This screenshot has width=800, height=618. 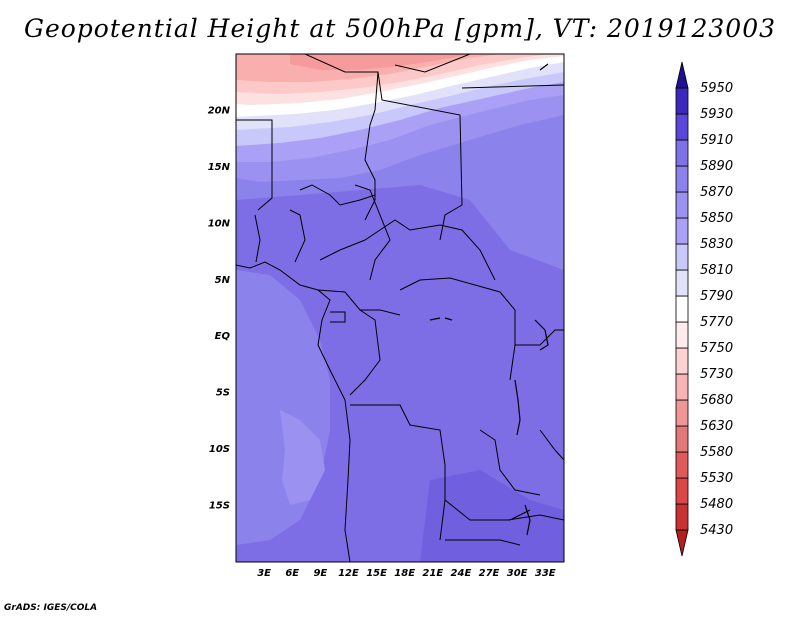 I want to click on lon-tick-label: 30E, so click(x=517, y=573).